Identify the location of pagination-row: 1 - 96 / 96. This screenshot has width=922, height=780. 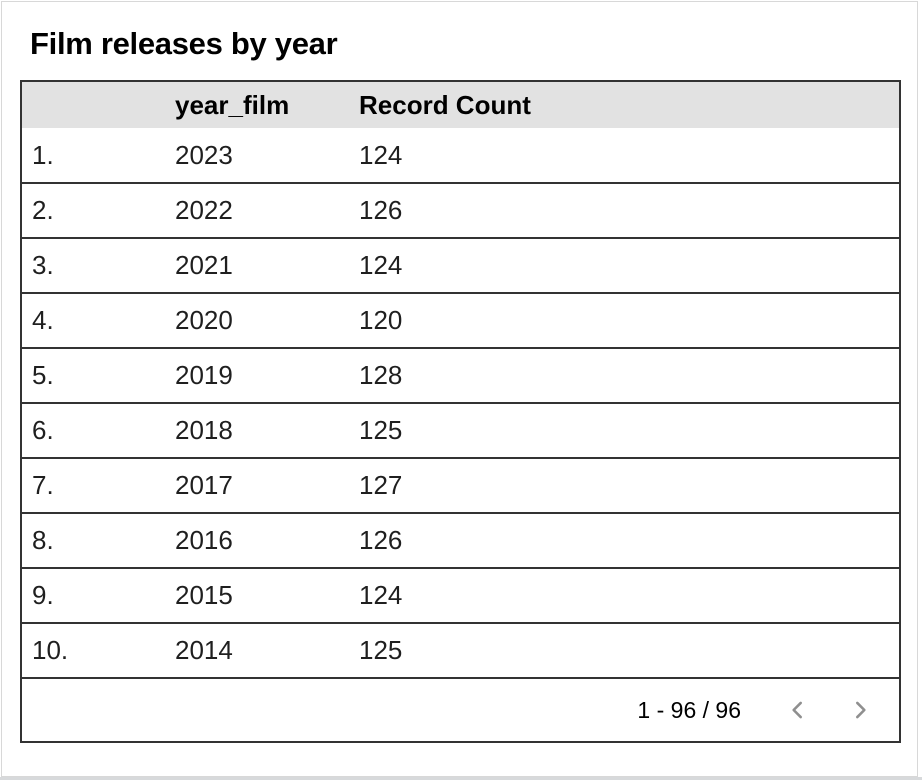
(460, 710).